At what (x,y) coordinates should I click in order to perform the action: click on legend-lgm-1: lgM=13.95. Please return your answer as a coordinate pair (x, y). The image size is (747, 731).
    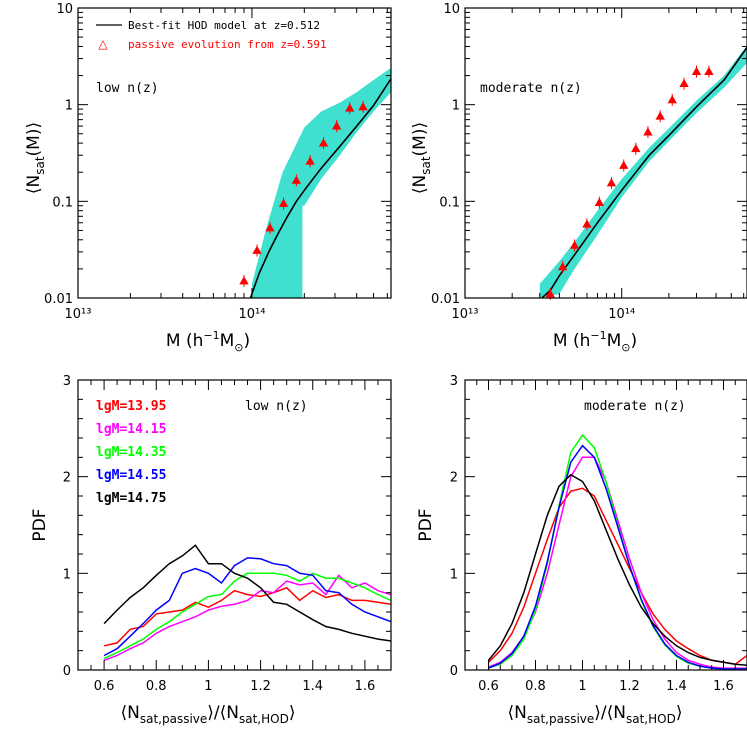
    Looking at the image, I should click on (131, 406).